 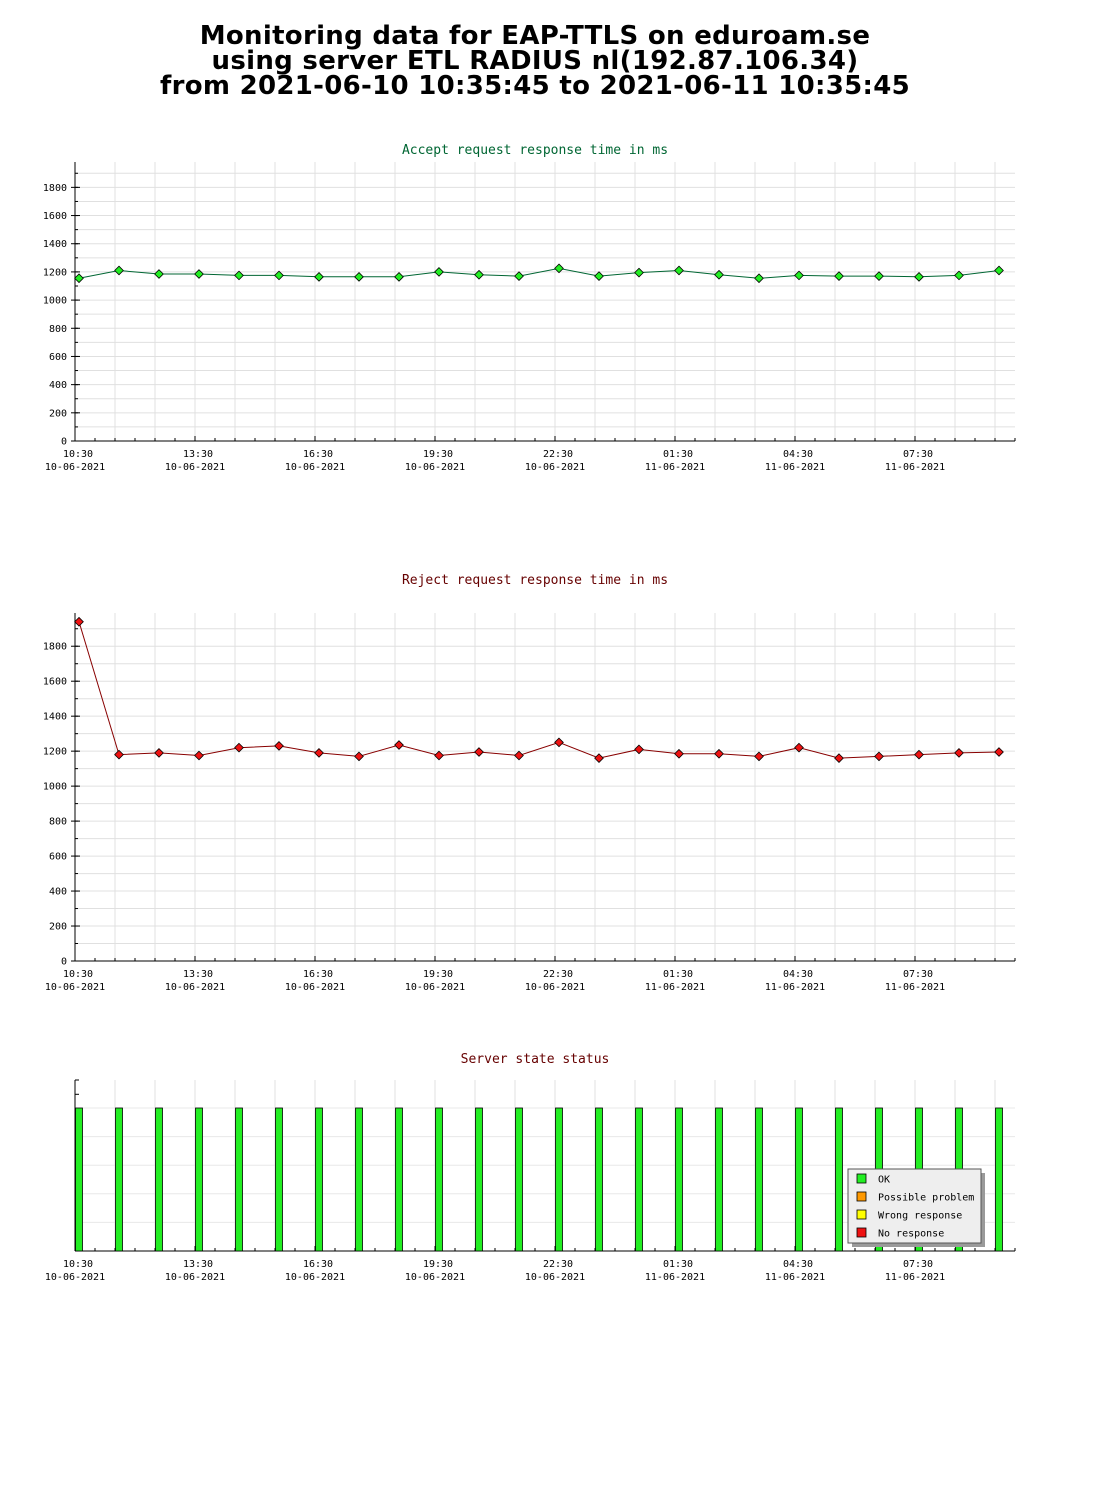 I want to click on y-tick-label: 800, so click(x=58, y=822).